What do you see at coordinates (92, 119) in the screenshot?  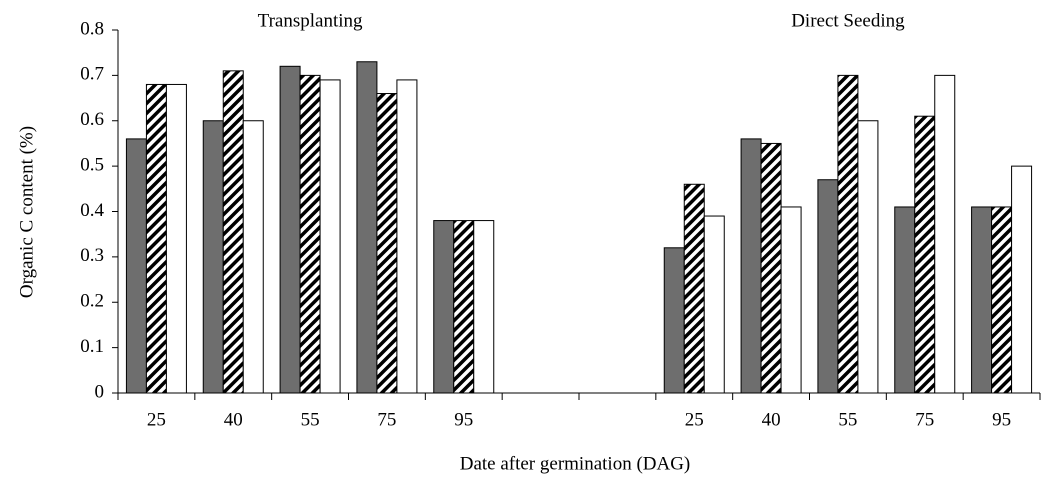 I see `y-tick-label: 0.6` at bounding box center [92, 119].